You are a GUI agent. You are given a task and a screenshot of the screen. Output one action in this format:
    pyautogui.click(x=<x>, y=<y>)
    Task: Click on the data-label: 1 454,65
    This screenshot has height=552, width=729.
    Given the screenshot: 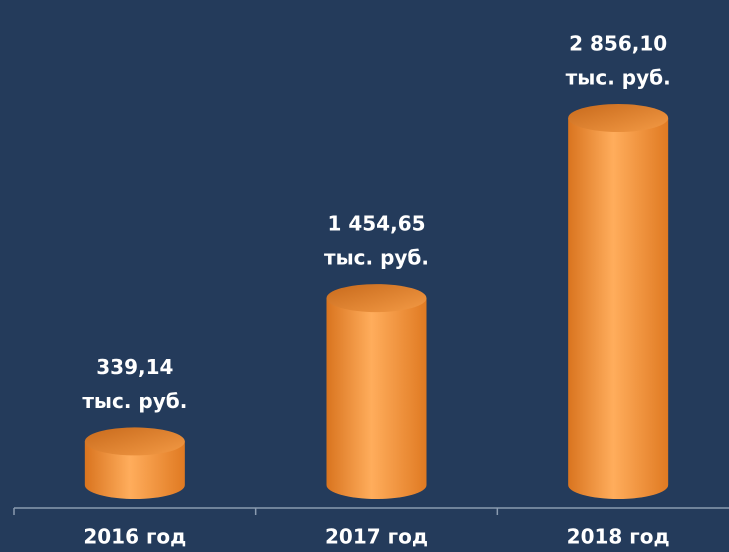 What is the action you would take?
    pyautogui.click(x=376, y=224)
    